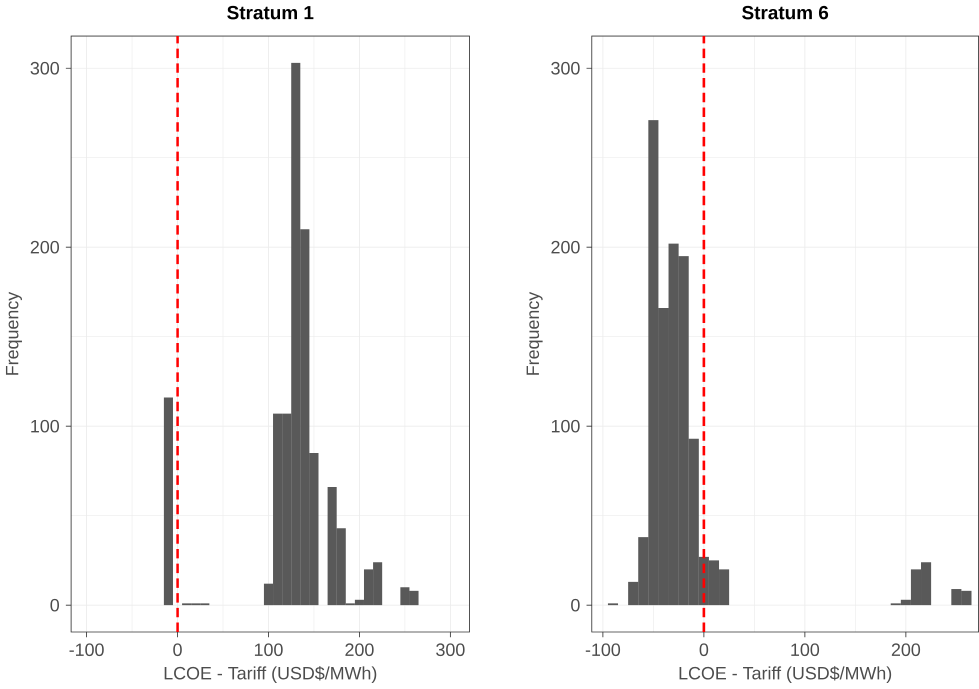 This screenshot has width=979, height=689. Describe the element at coordinates (450, 649) in the screenshot. I see `x-tick-label: 300` at that location.